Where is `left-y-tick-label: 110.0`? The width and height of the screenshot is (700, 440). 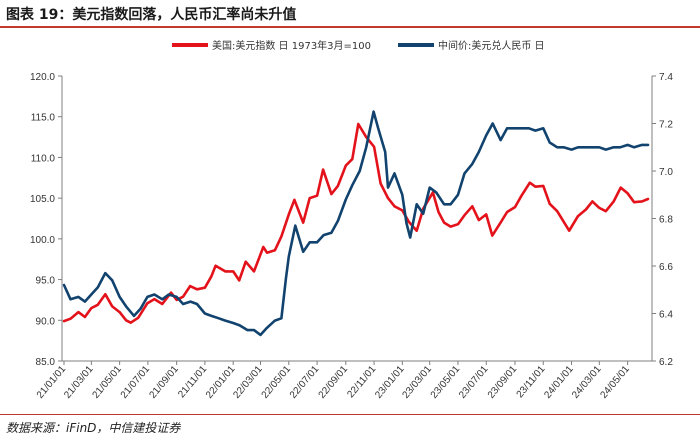
left-y-tick-label: 110.0 is located at coordinates (43, 158).